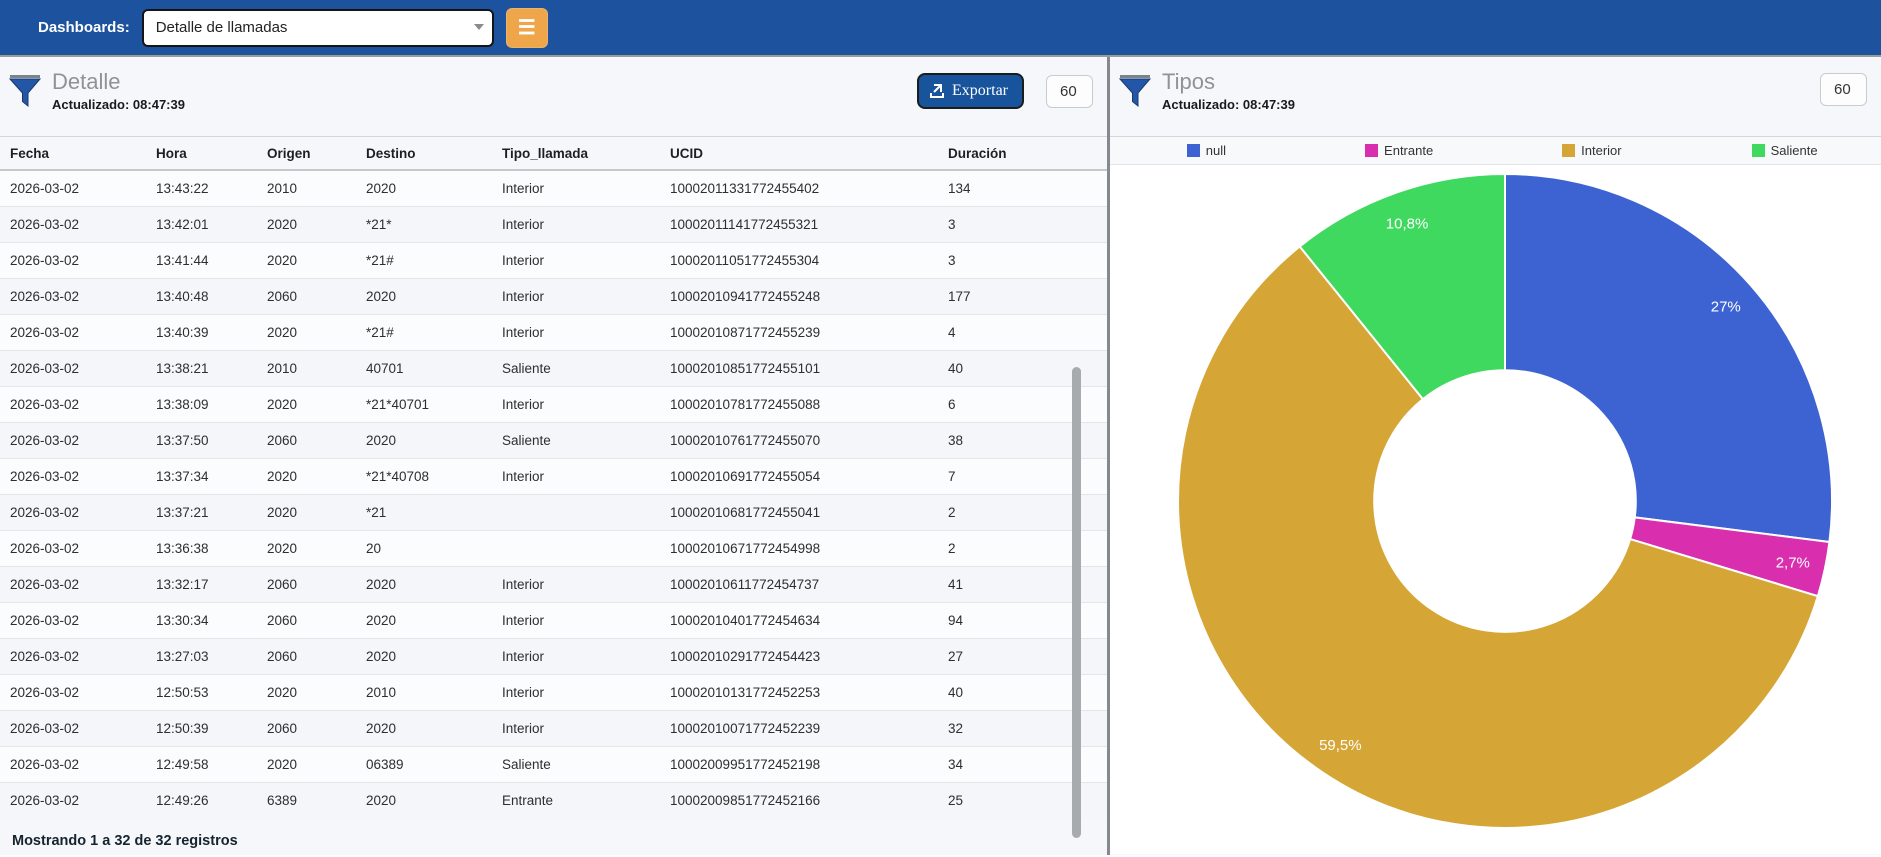 Image resolution: width=1881 pixels, height=857 pixels. Describe the element at coordinates (1668, 358) in the screenshot. I see `pie-slice-null` at that location.